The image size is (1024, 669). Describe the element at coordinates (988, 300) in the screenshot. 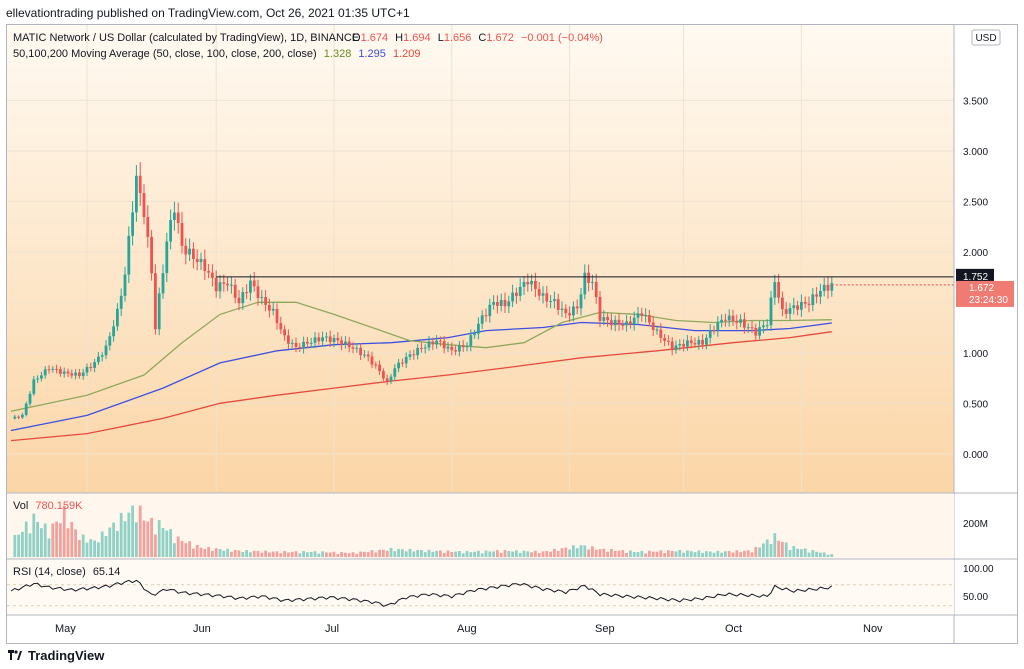

I see `countdown-label: 23:24:30` at that location.